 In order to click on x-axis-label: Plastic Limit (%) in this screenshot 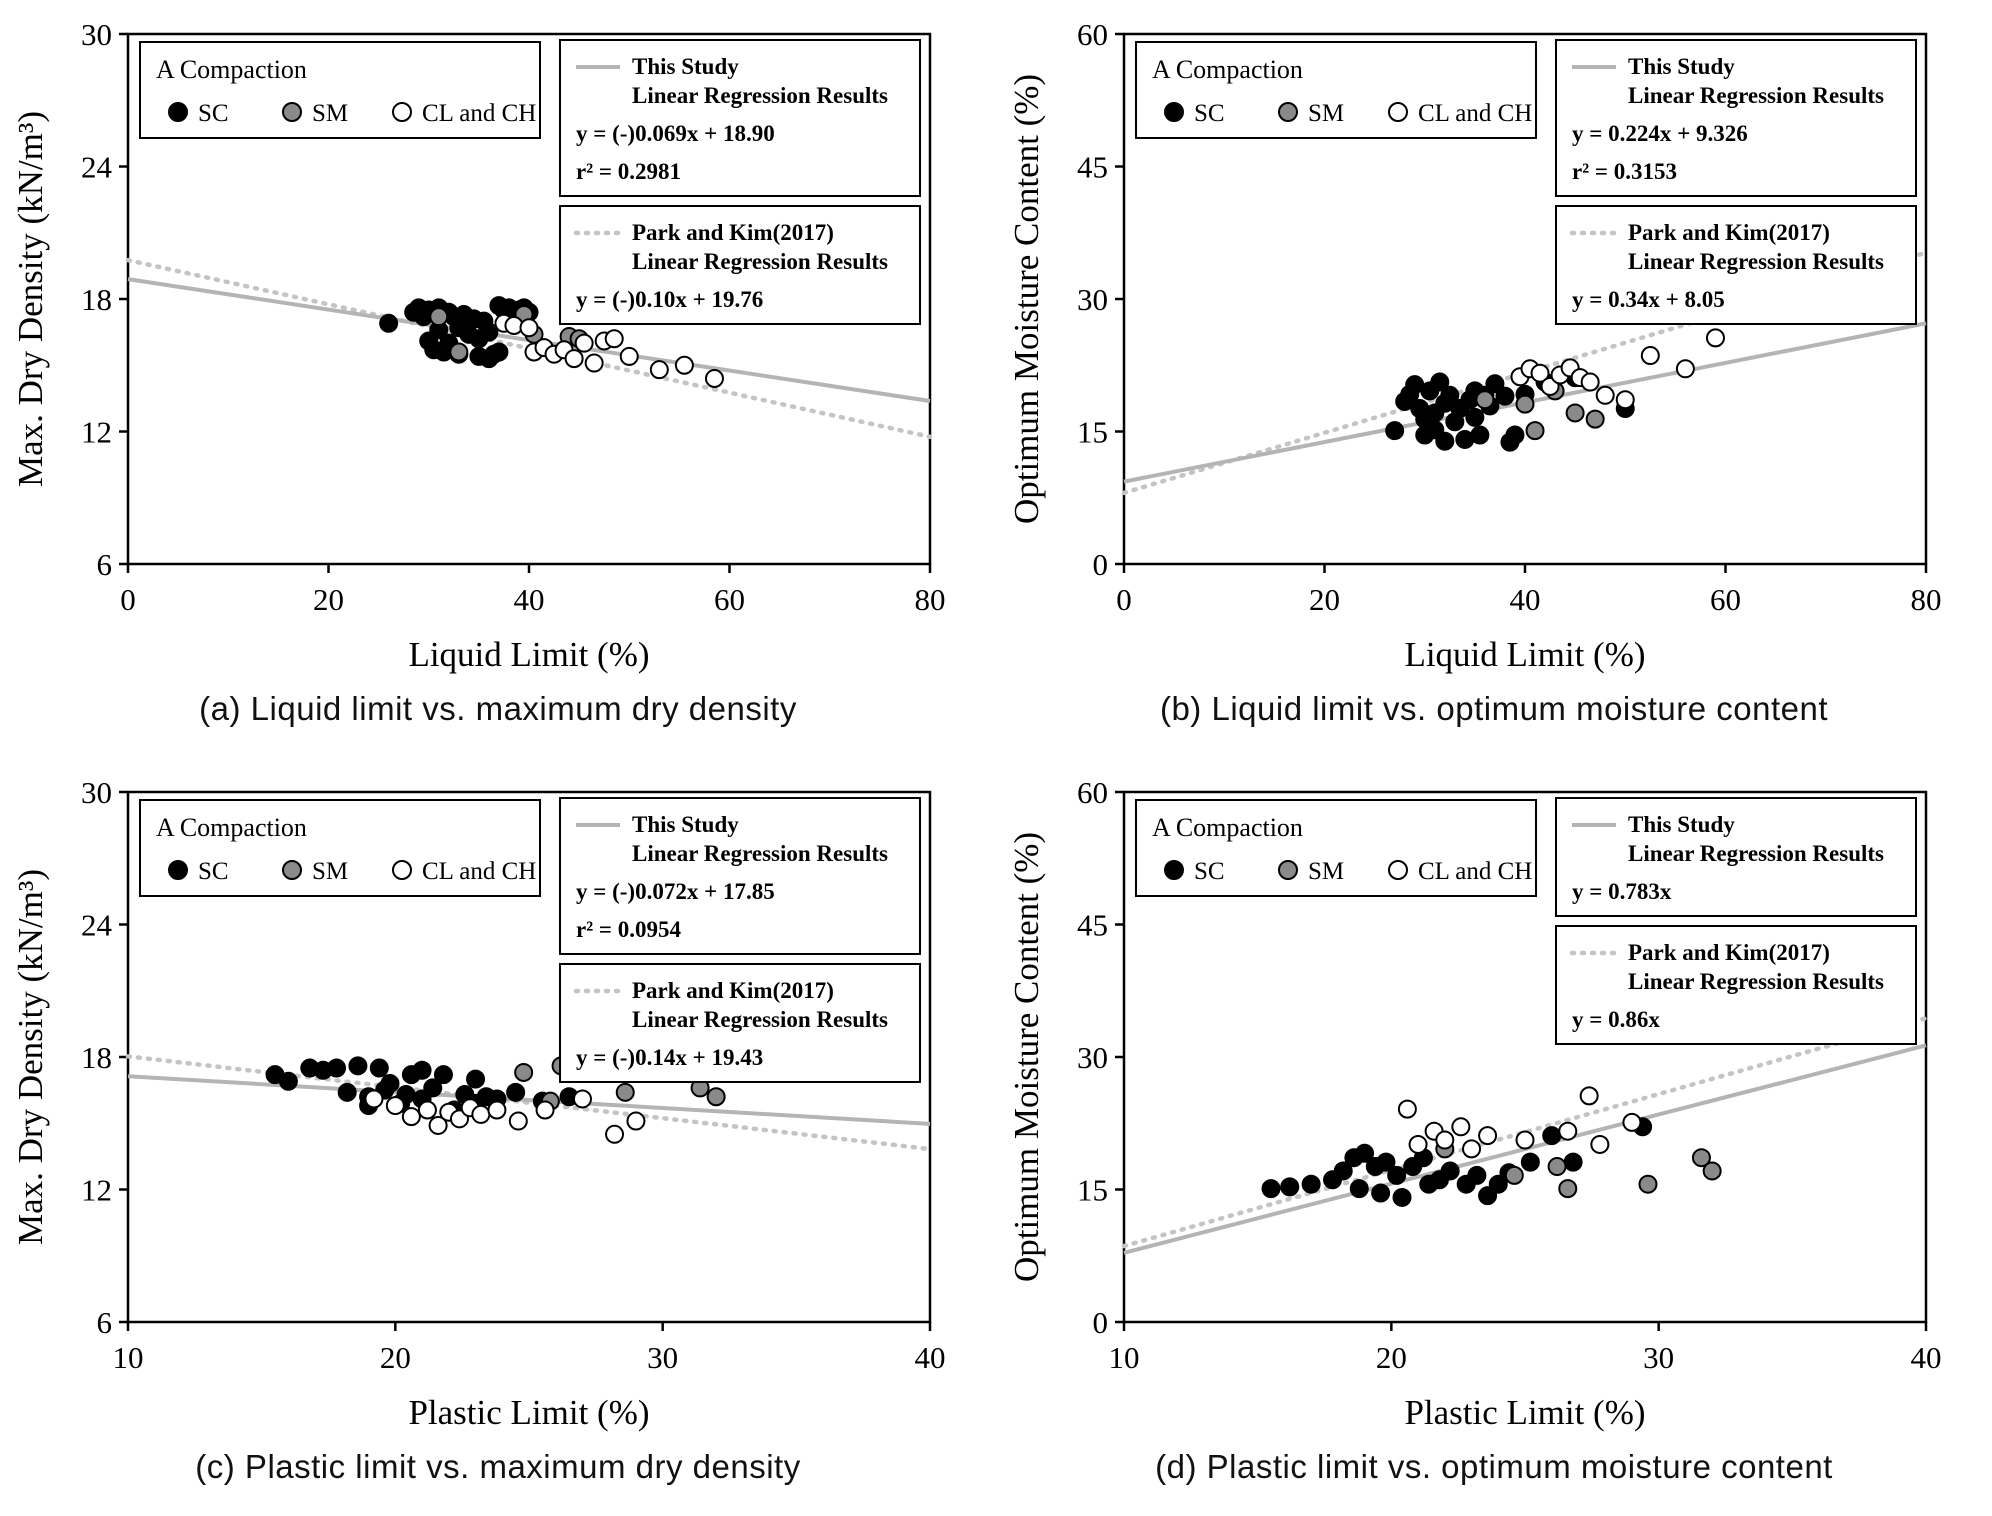, I will do `click(528, 1412)`.